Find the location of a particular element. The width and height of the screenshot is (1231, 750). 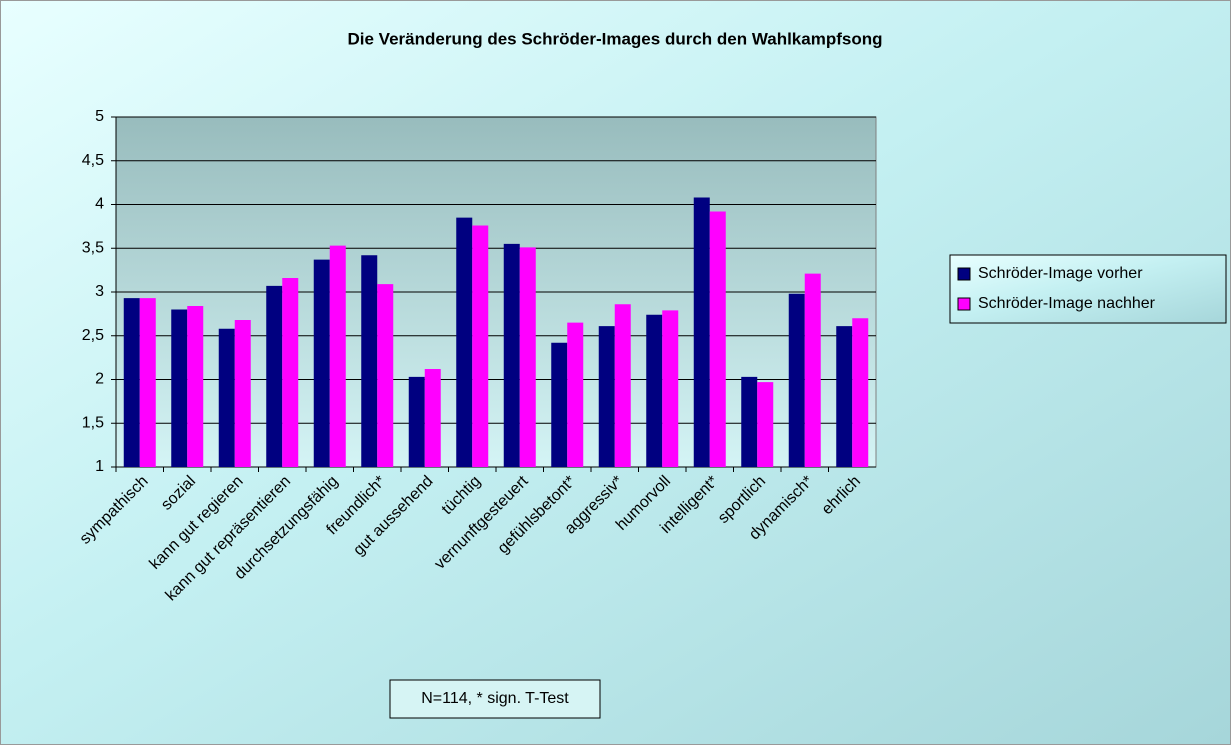

annotation: N=114, * sign. T-Test is located at coordinates (495, 698).